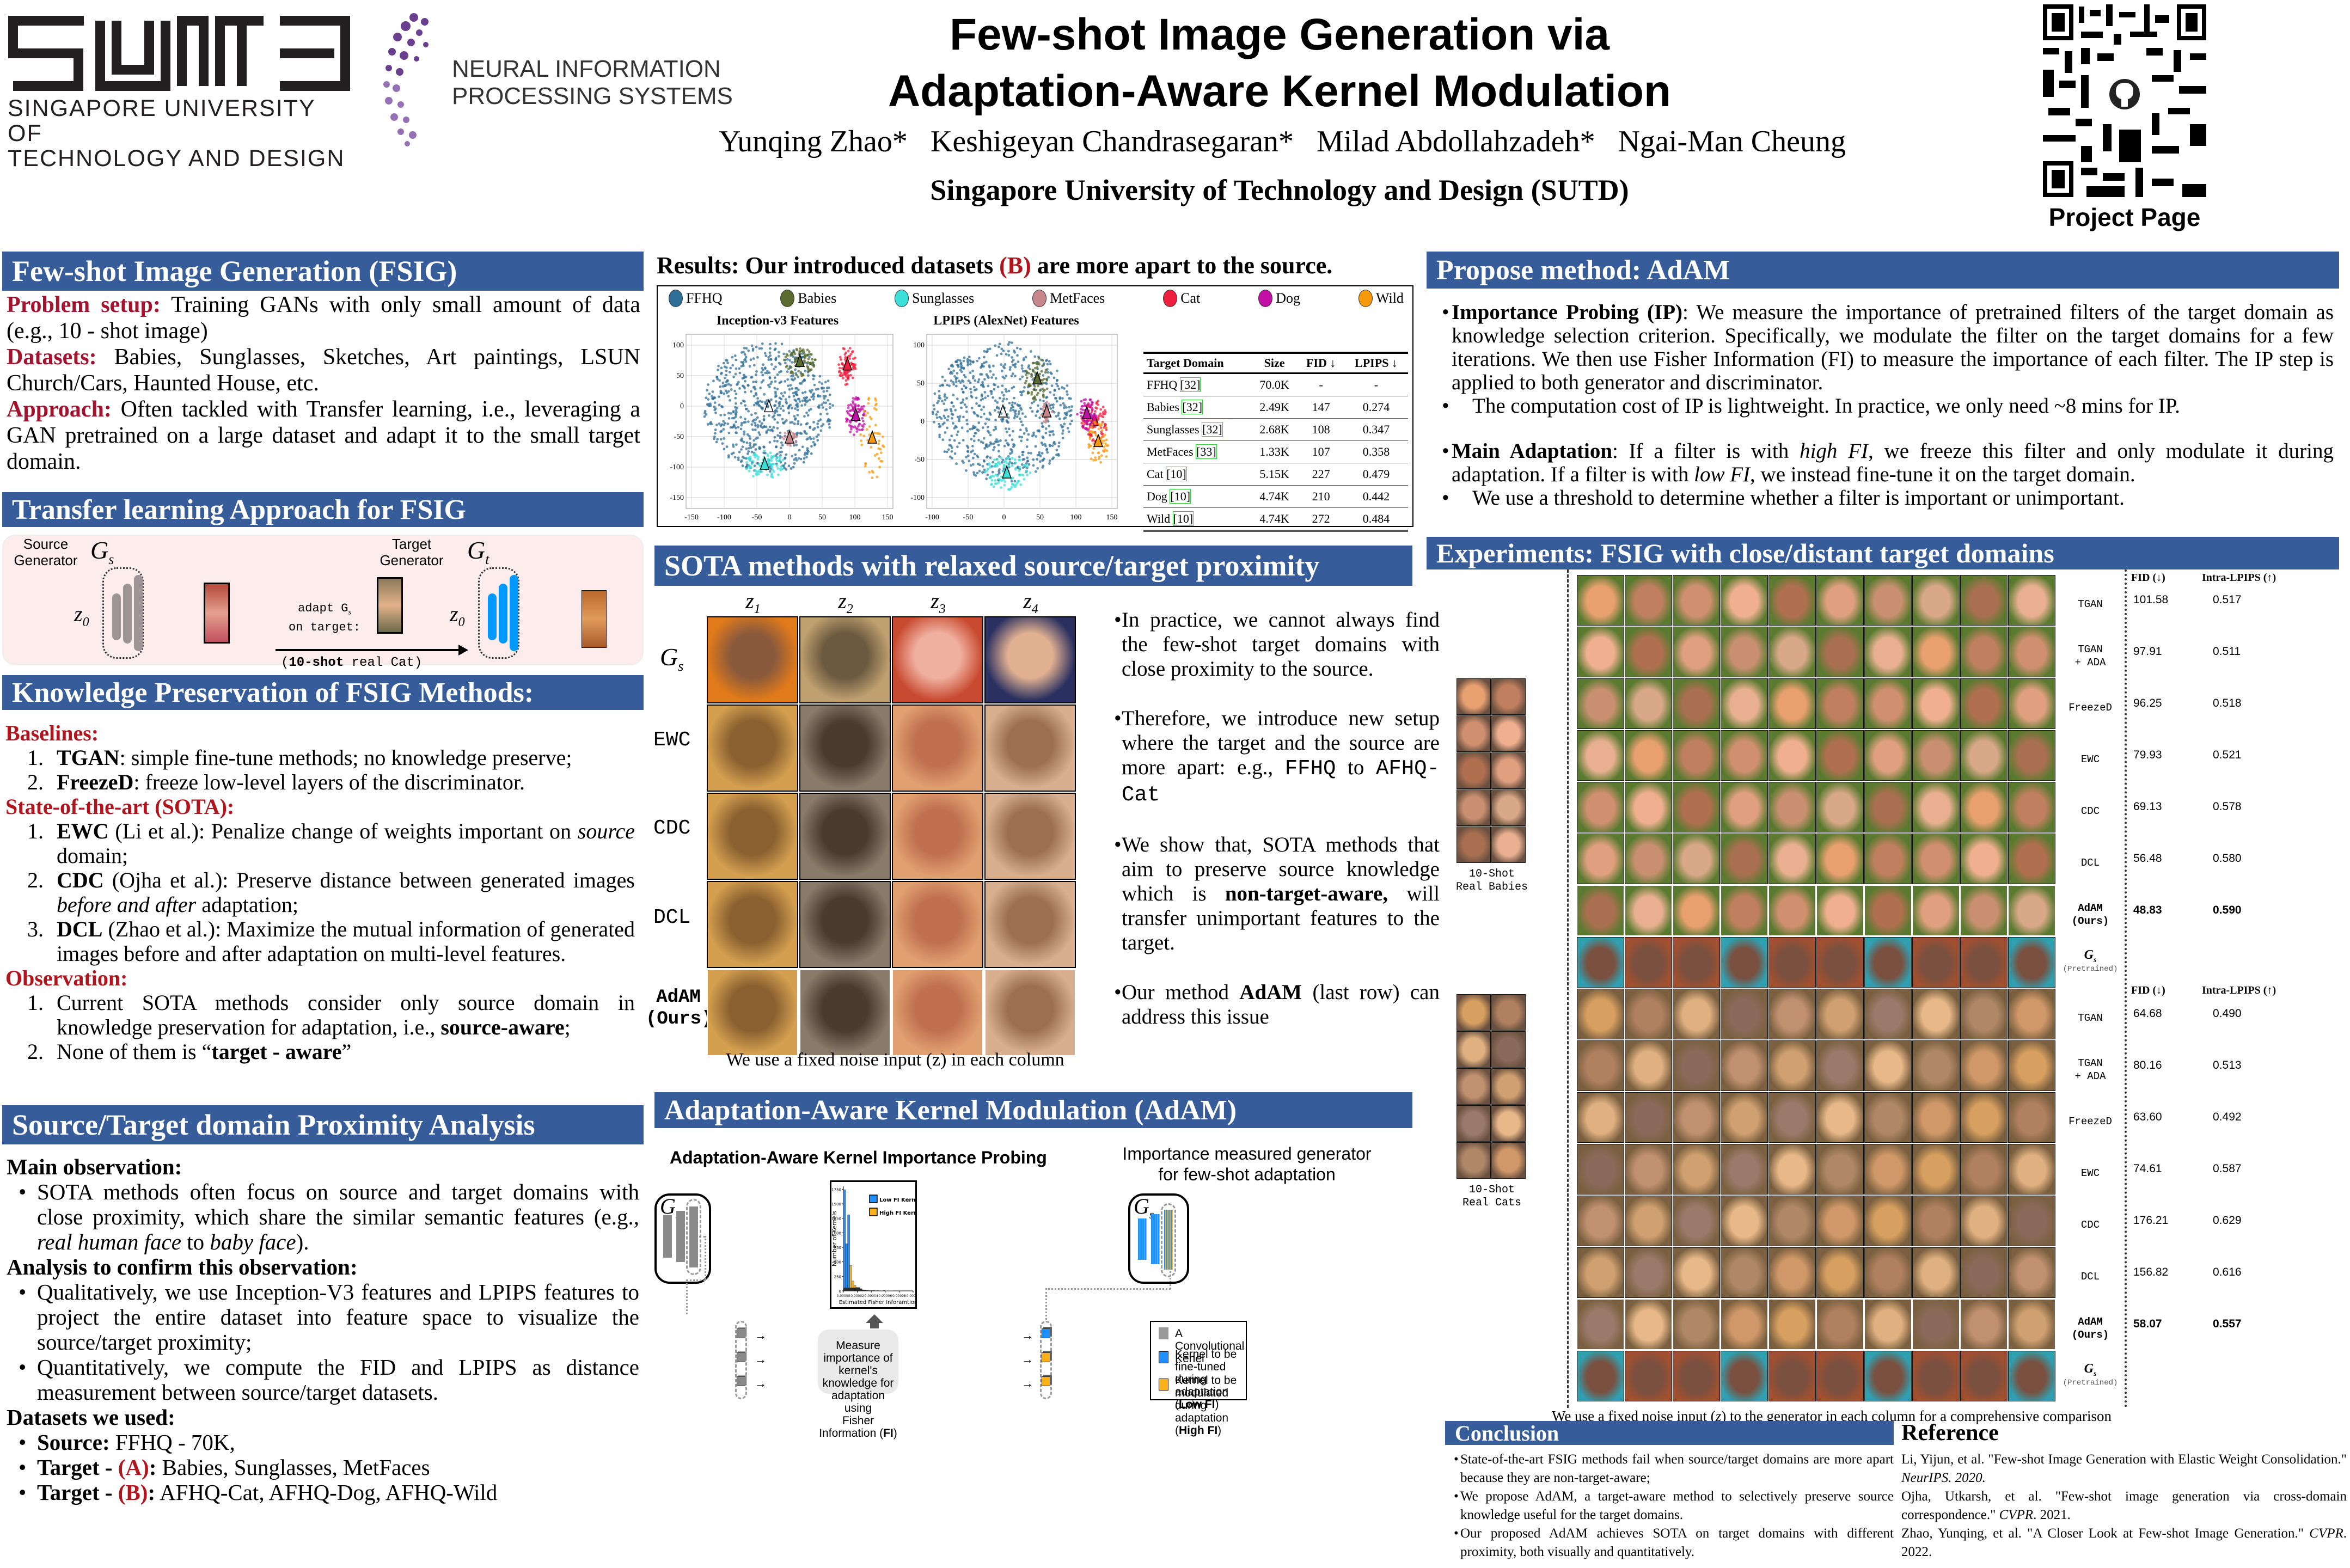 The image size is (2350, 1568). I want to click on problem-setup-label: Problem setup:, so click(84, 304).